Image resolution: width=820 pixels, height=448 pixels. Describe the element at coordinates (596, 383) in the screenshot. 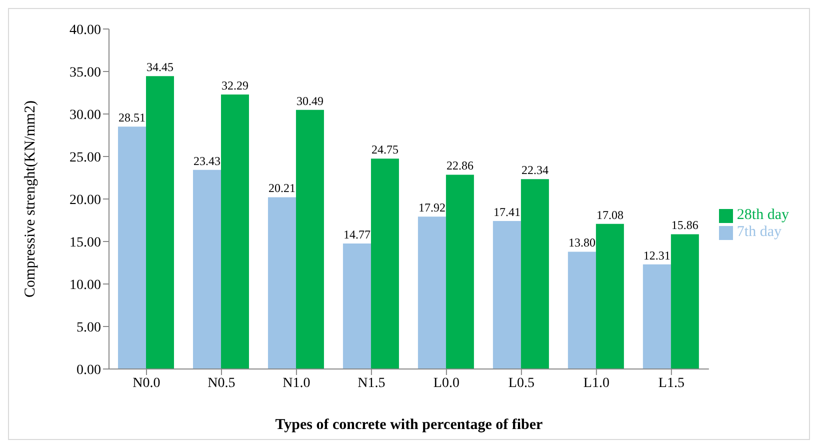

I see `x-tick-label: L1.0` at that location.